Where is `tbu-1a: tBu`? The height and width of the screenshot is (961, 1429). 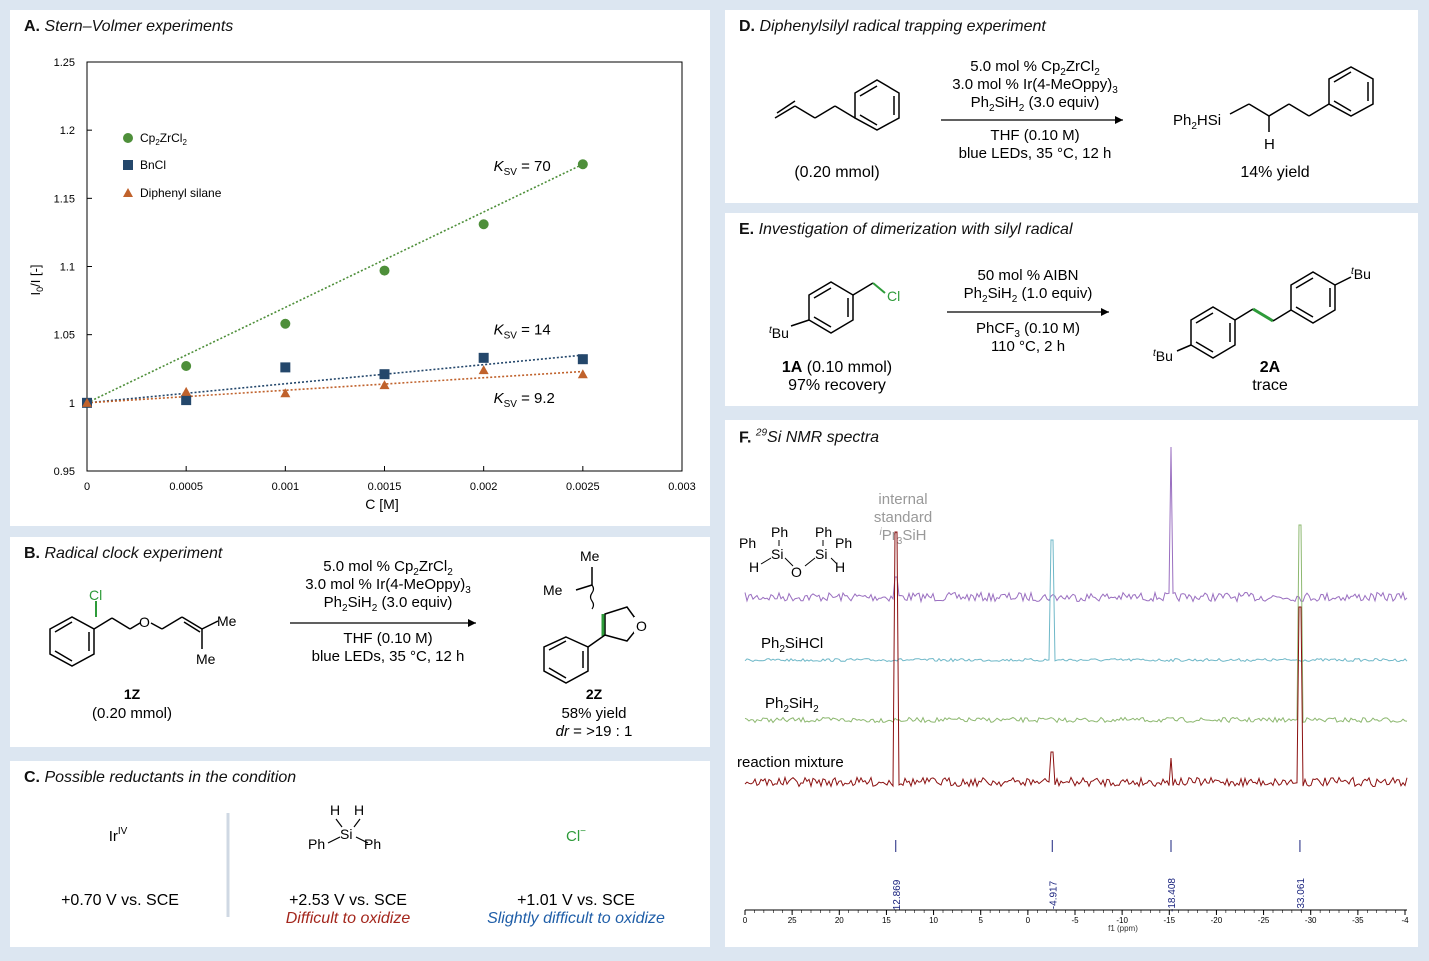
tbu-1a: tBu is located at coordinates (779, 333).